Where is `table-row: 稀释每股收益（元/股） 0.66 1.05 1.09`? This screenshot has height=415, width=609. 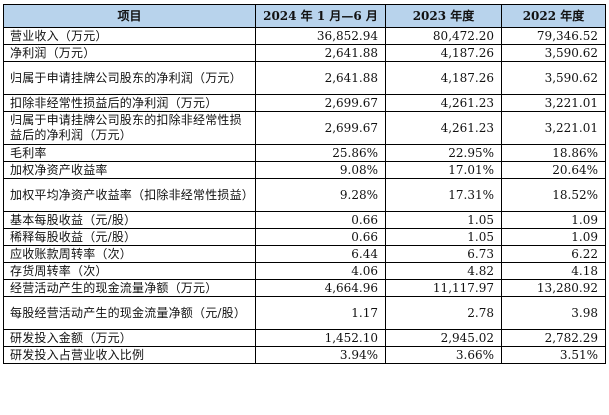
table-row: 稀释每股收益（元/股） 0.66 1.05 1.09 is located at coordinates (304, 237).